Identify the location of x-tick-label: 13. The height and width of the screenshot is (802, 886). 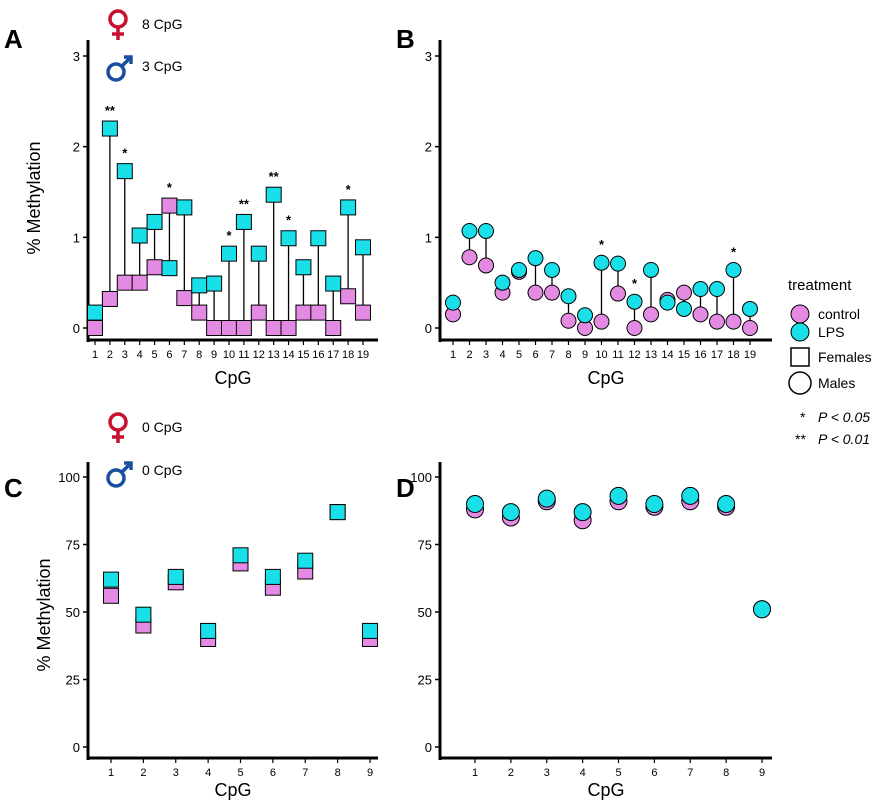
(651, 355).